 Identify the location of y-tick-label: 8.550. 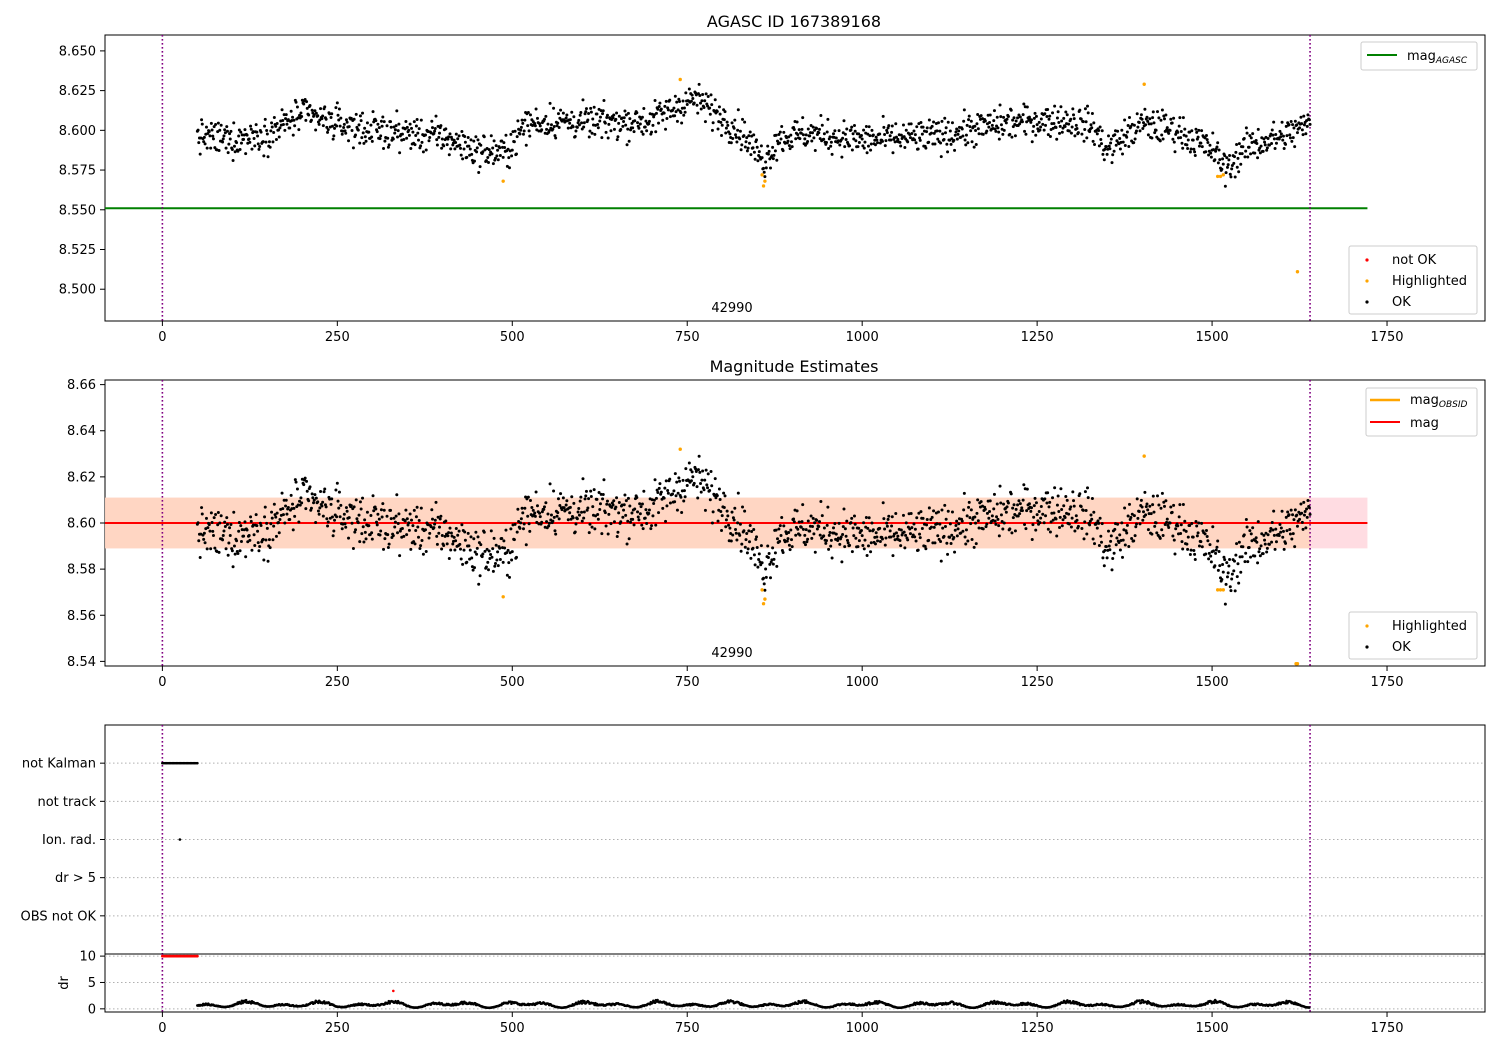
(77, 210).